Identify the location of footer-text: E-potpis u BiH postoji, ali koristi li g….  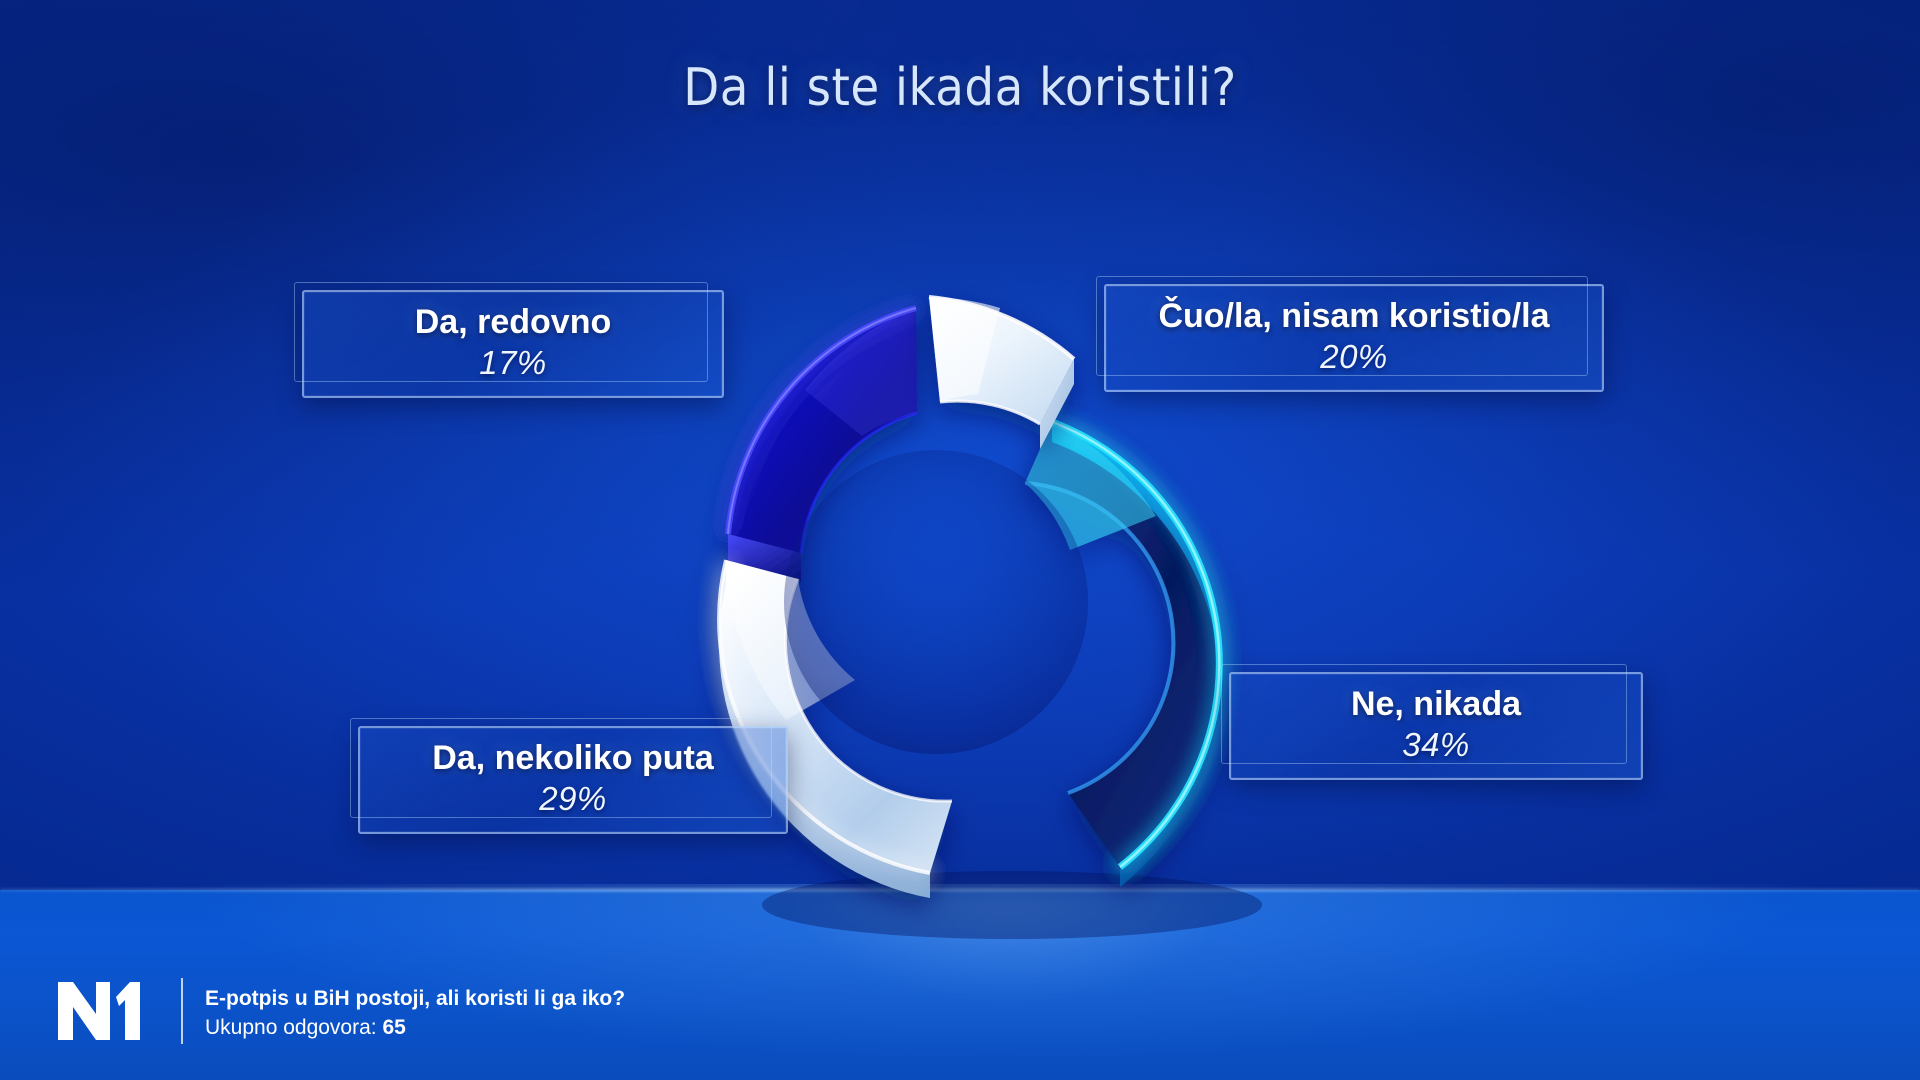
(415, 1013).